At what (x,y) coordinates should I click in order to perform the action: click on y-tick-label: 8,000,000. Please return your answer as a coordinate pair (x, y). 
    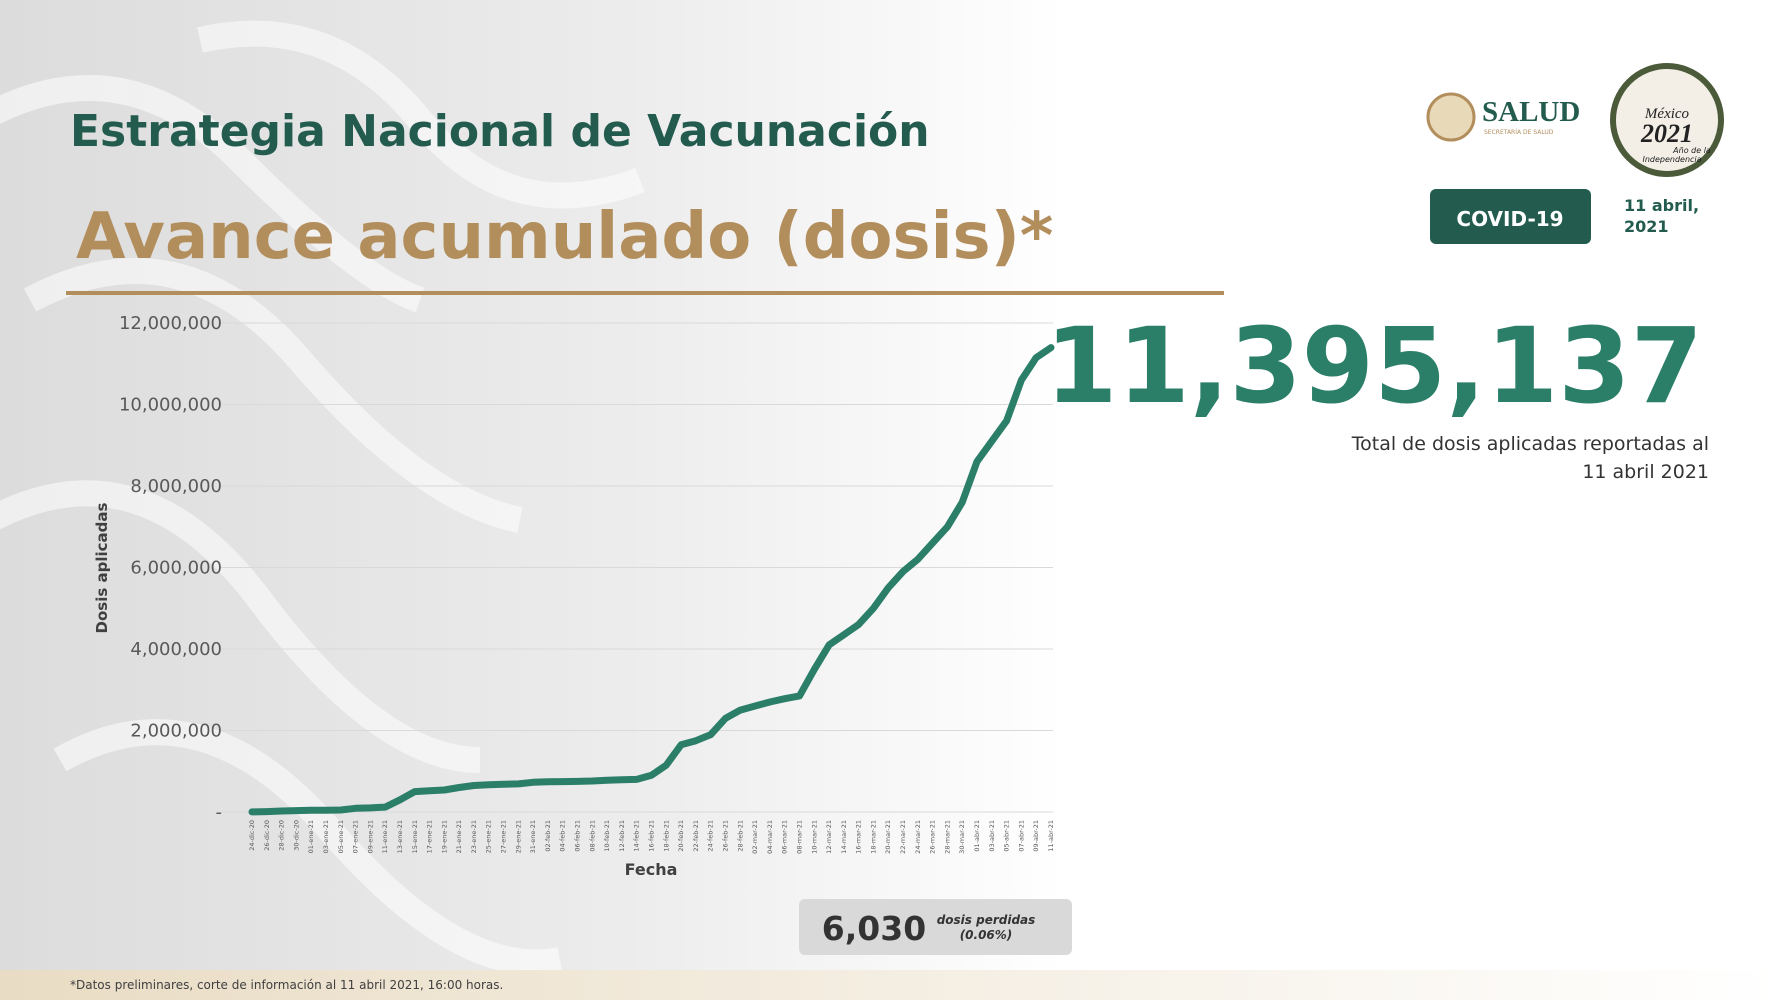
    Looking at the image, I should click on (176, 486).